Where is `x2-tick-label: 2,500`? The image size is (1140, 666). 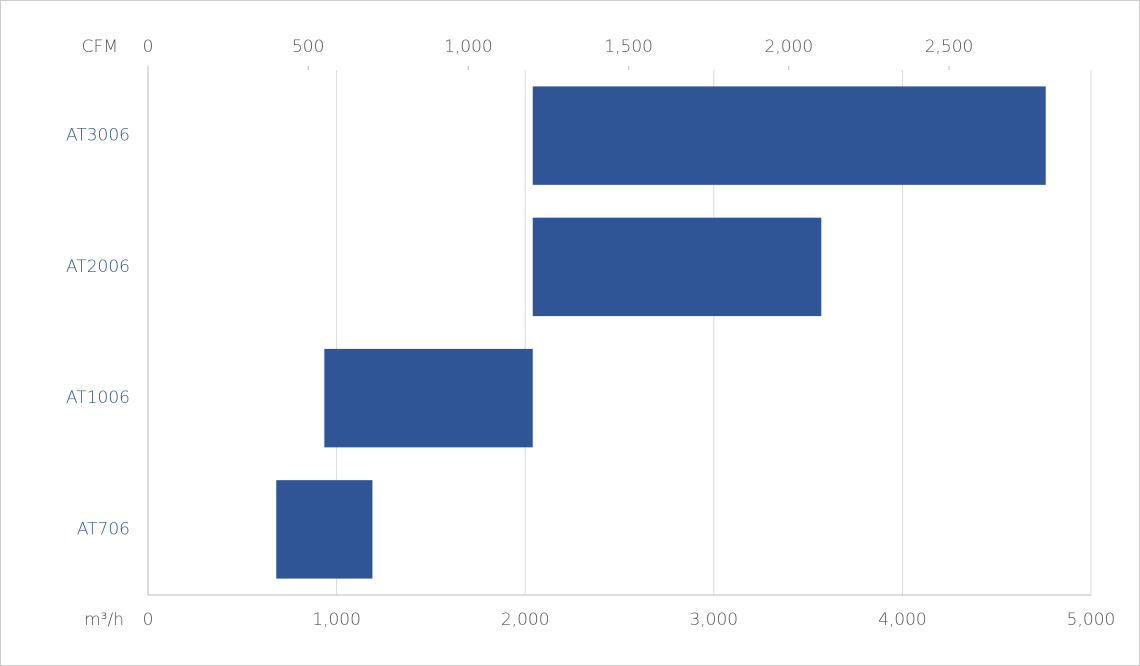 x2-tick-label: 2,500 is located at coordinates (949, 47).